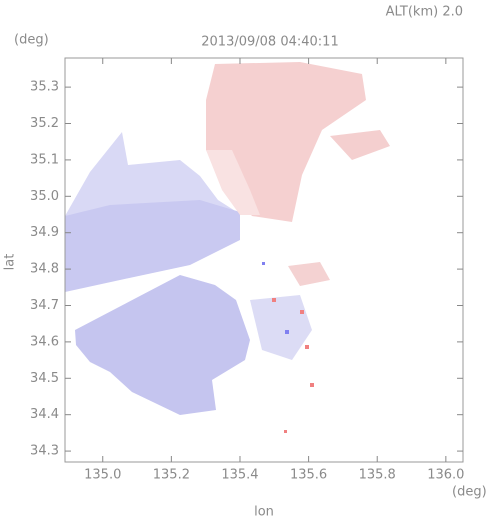  What do you see at coordinates (44, 123) in the screenshot?
I see `y-tick-label: 35.2` at bounding box center [44, 123].